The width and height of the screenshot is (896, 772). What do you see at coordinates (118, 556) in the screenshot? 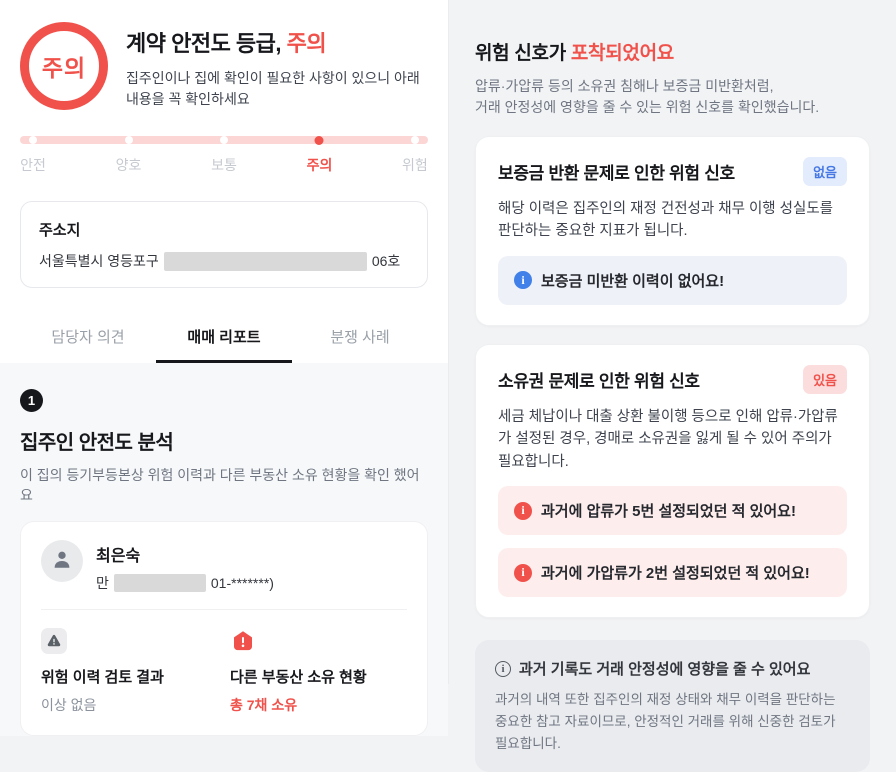
I see `owner-name: 최은숙` at bounding box center [118, 556].